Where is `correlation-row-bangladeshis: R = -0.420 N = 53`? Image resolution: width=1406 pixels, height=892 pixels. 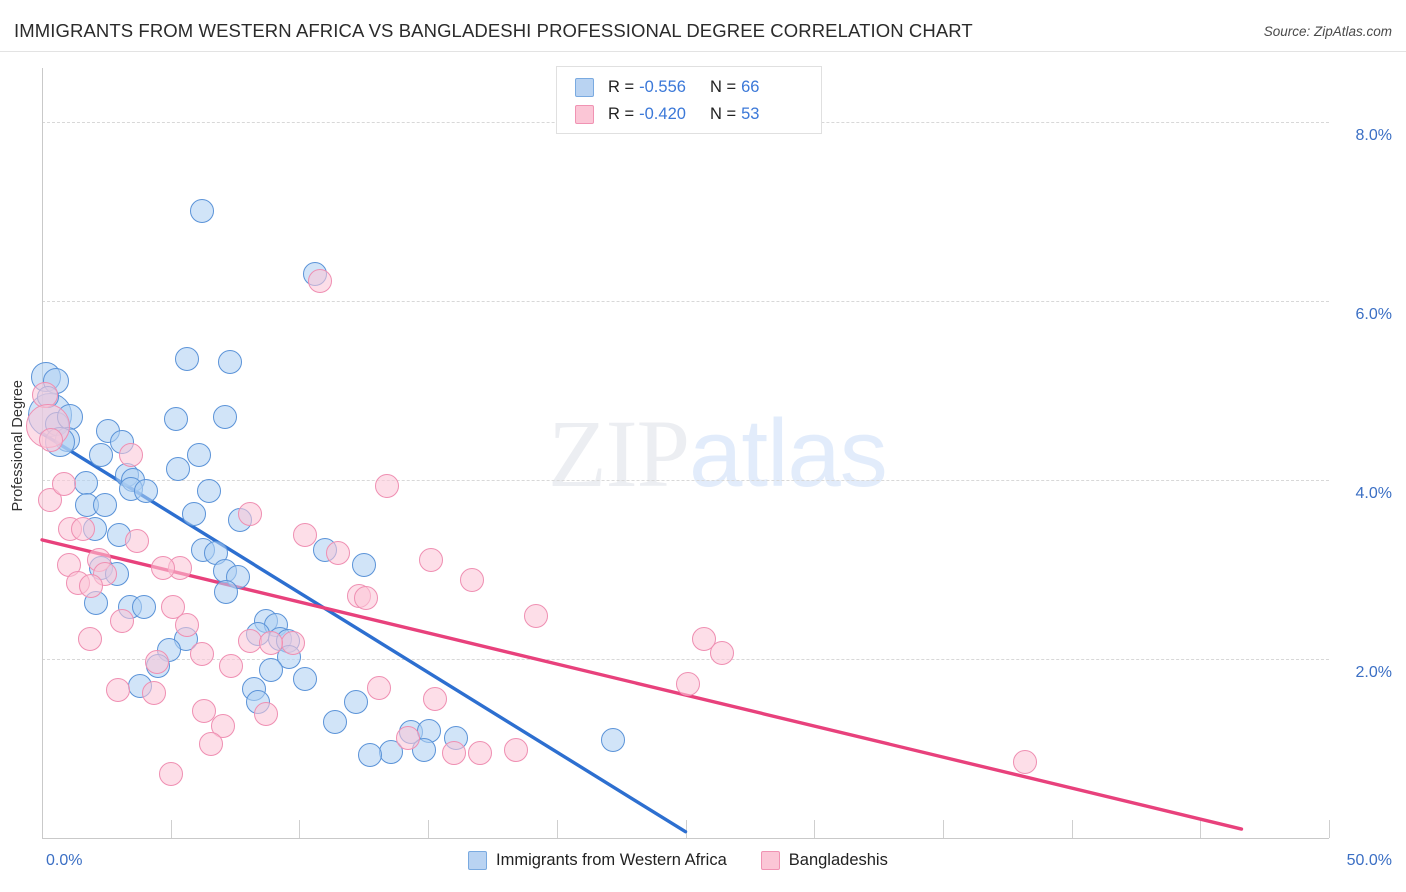
correlation-row-bangladeshis: R = -0.420 N = 53 is located at coordinates (698, 114).